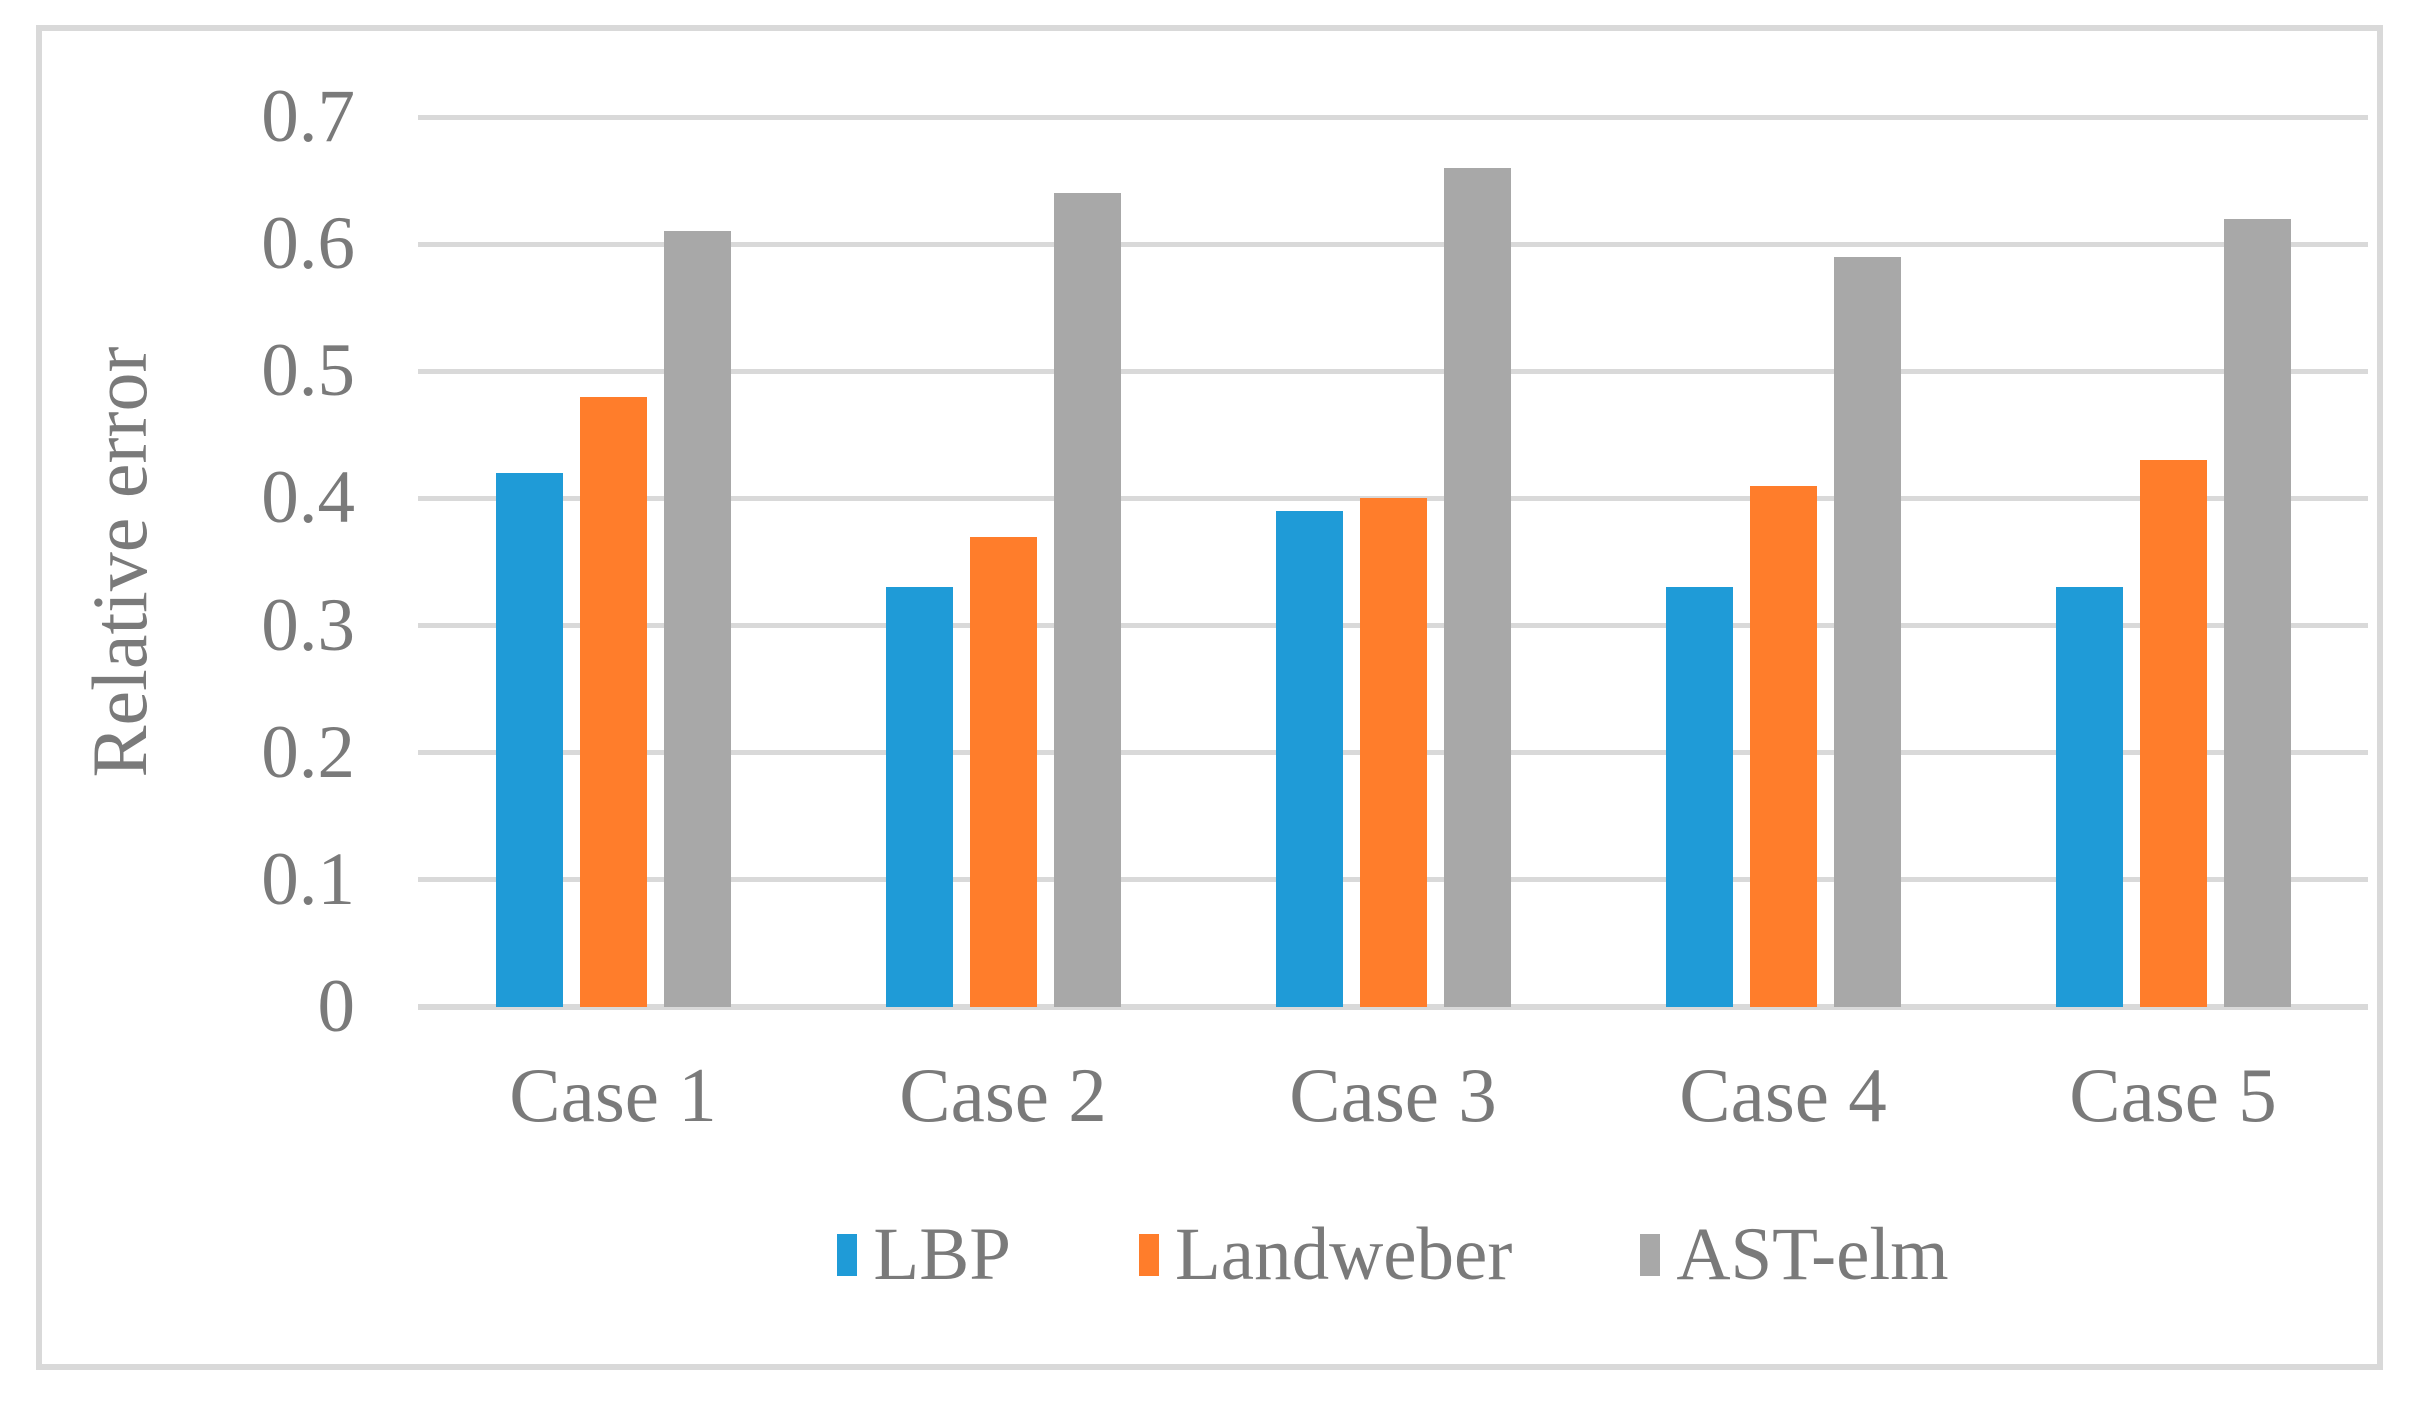 This screenshot has width=2431, height=1401. Describe the element at coordinates (942, 1254) in the screenshot. I see `legend-label: LBP` at that location.